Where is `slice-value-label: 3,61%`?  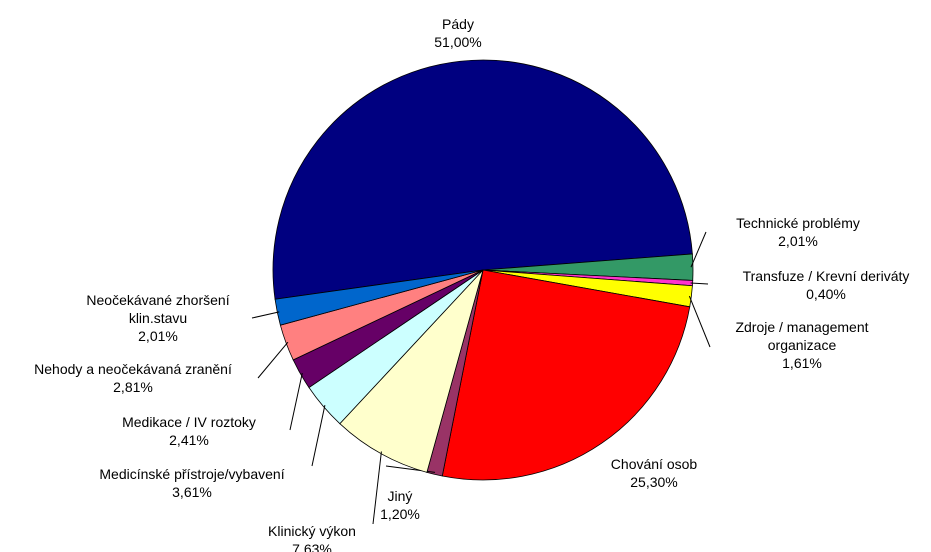 slice-value-label: 3,61% is located at coordinates (192, 492).